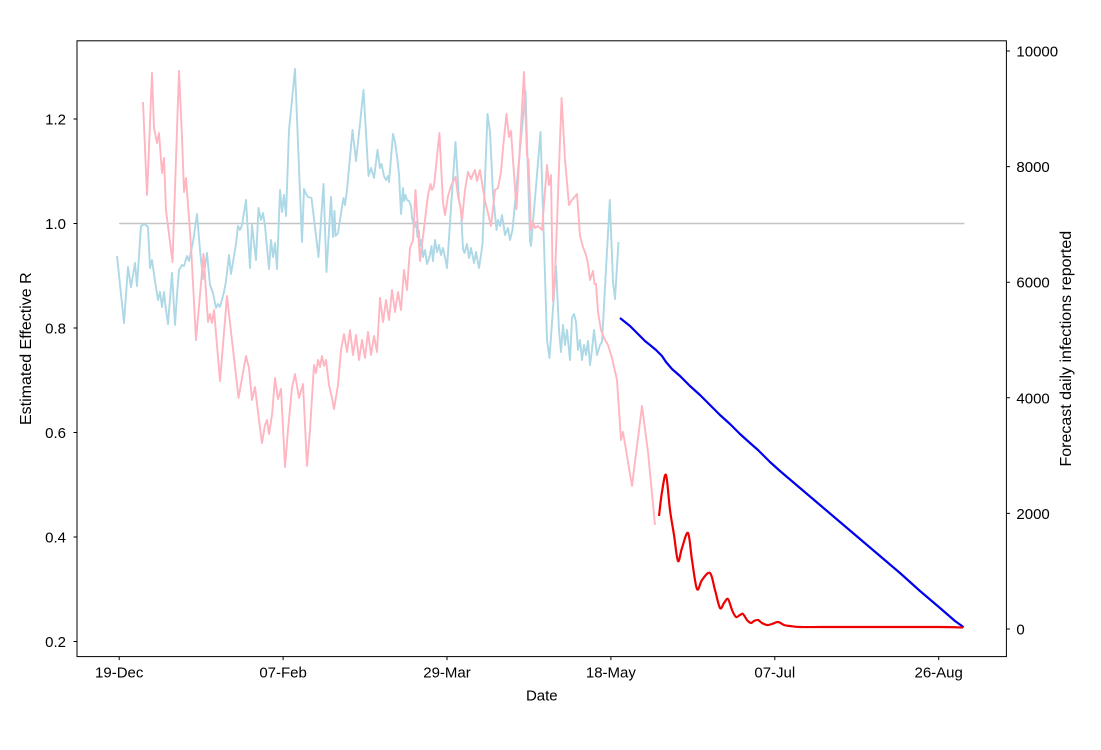 The height and width of the screenshot is (750, 1101). Describe the element at coordinates (1037, 52) in the screenshot. I see `svg-text: 10000` at that location.